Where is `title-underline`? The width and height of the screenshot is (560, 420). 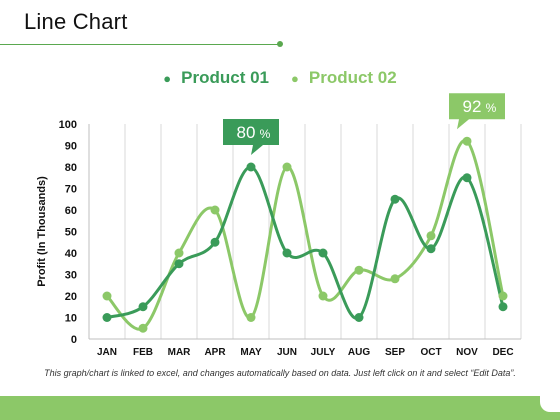 title-underline is located at coordinates (140, 44).